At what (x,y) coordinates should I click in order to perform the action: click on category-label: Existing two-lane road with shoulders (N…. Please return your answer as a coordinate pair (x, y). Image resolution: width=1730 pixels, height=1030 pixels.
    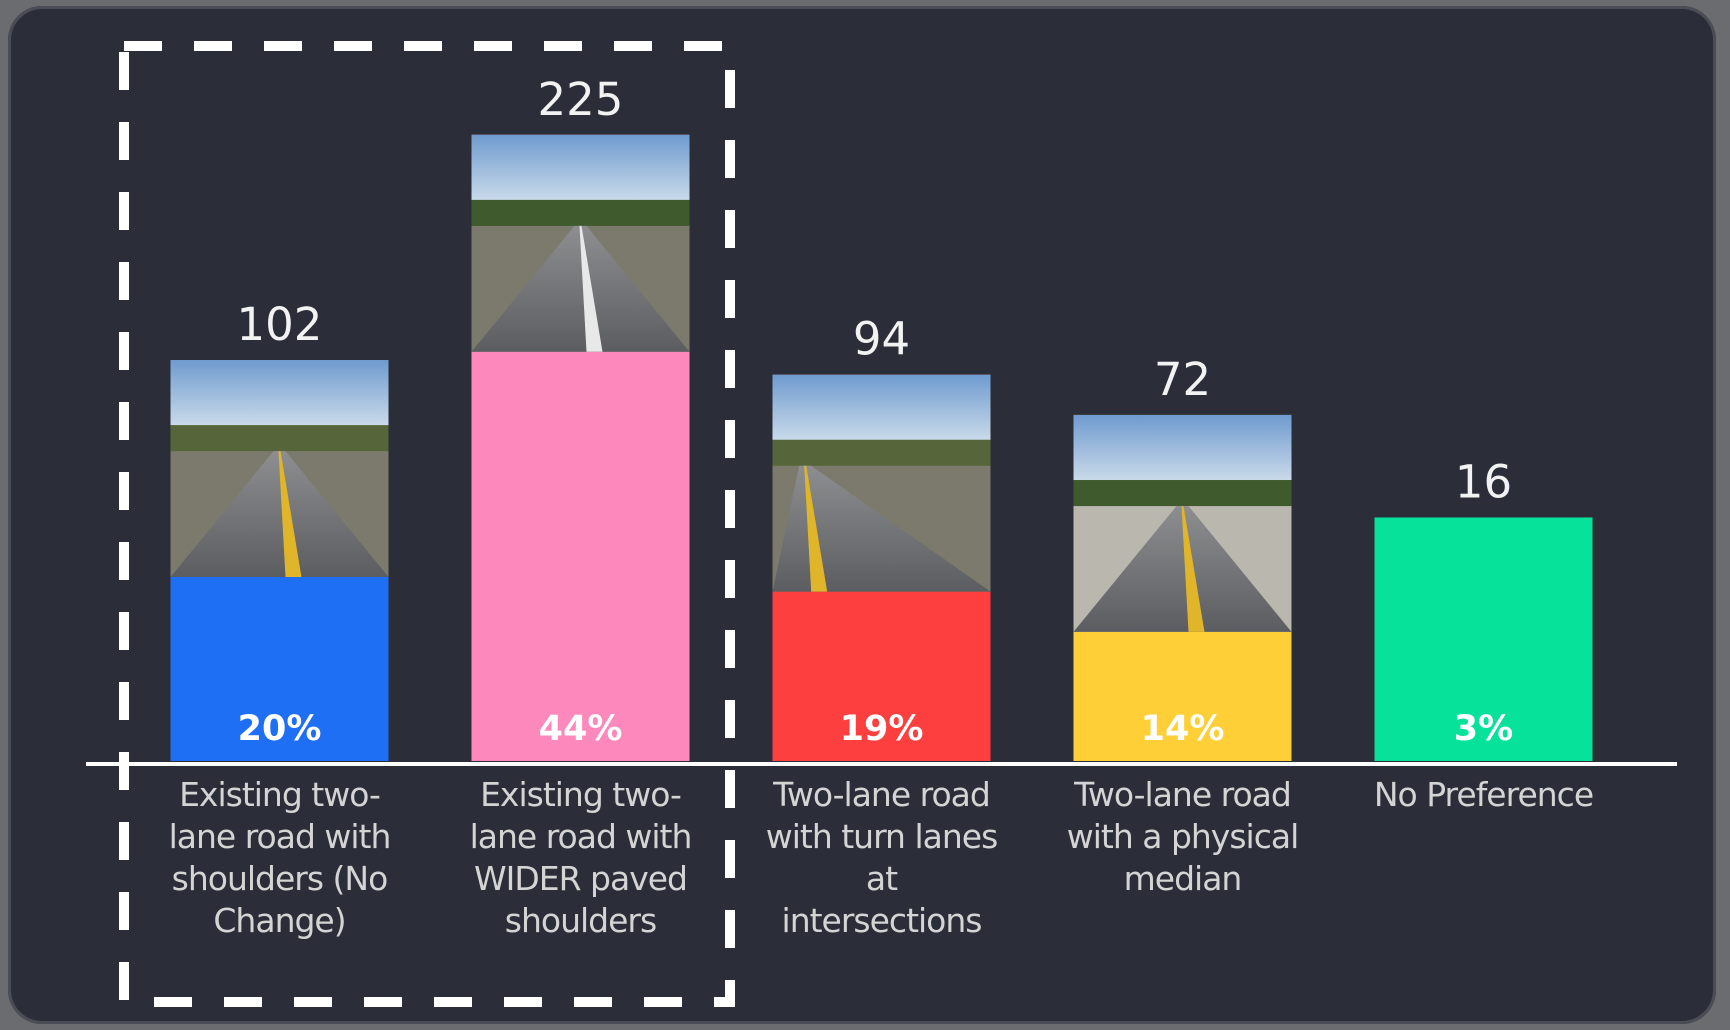
    Looking at the image, I should click on (280, 857).